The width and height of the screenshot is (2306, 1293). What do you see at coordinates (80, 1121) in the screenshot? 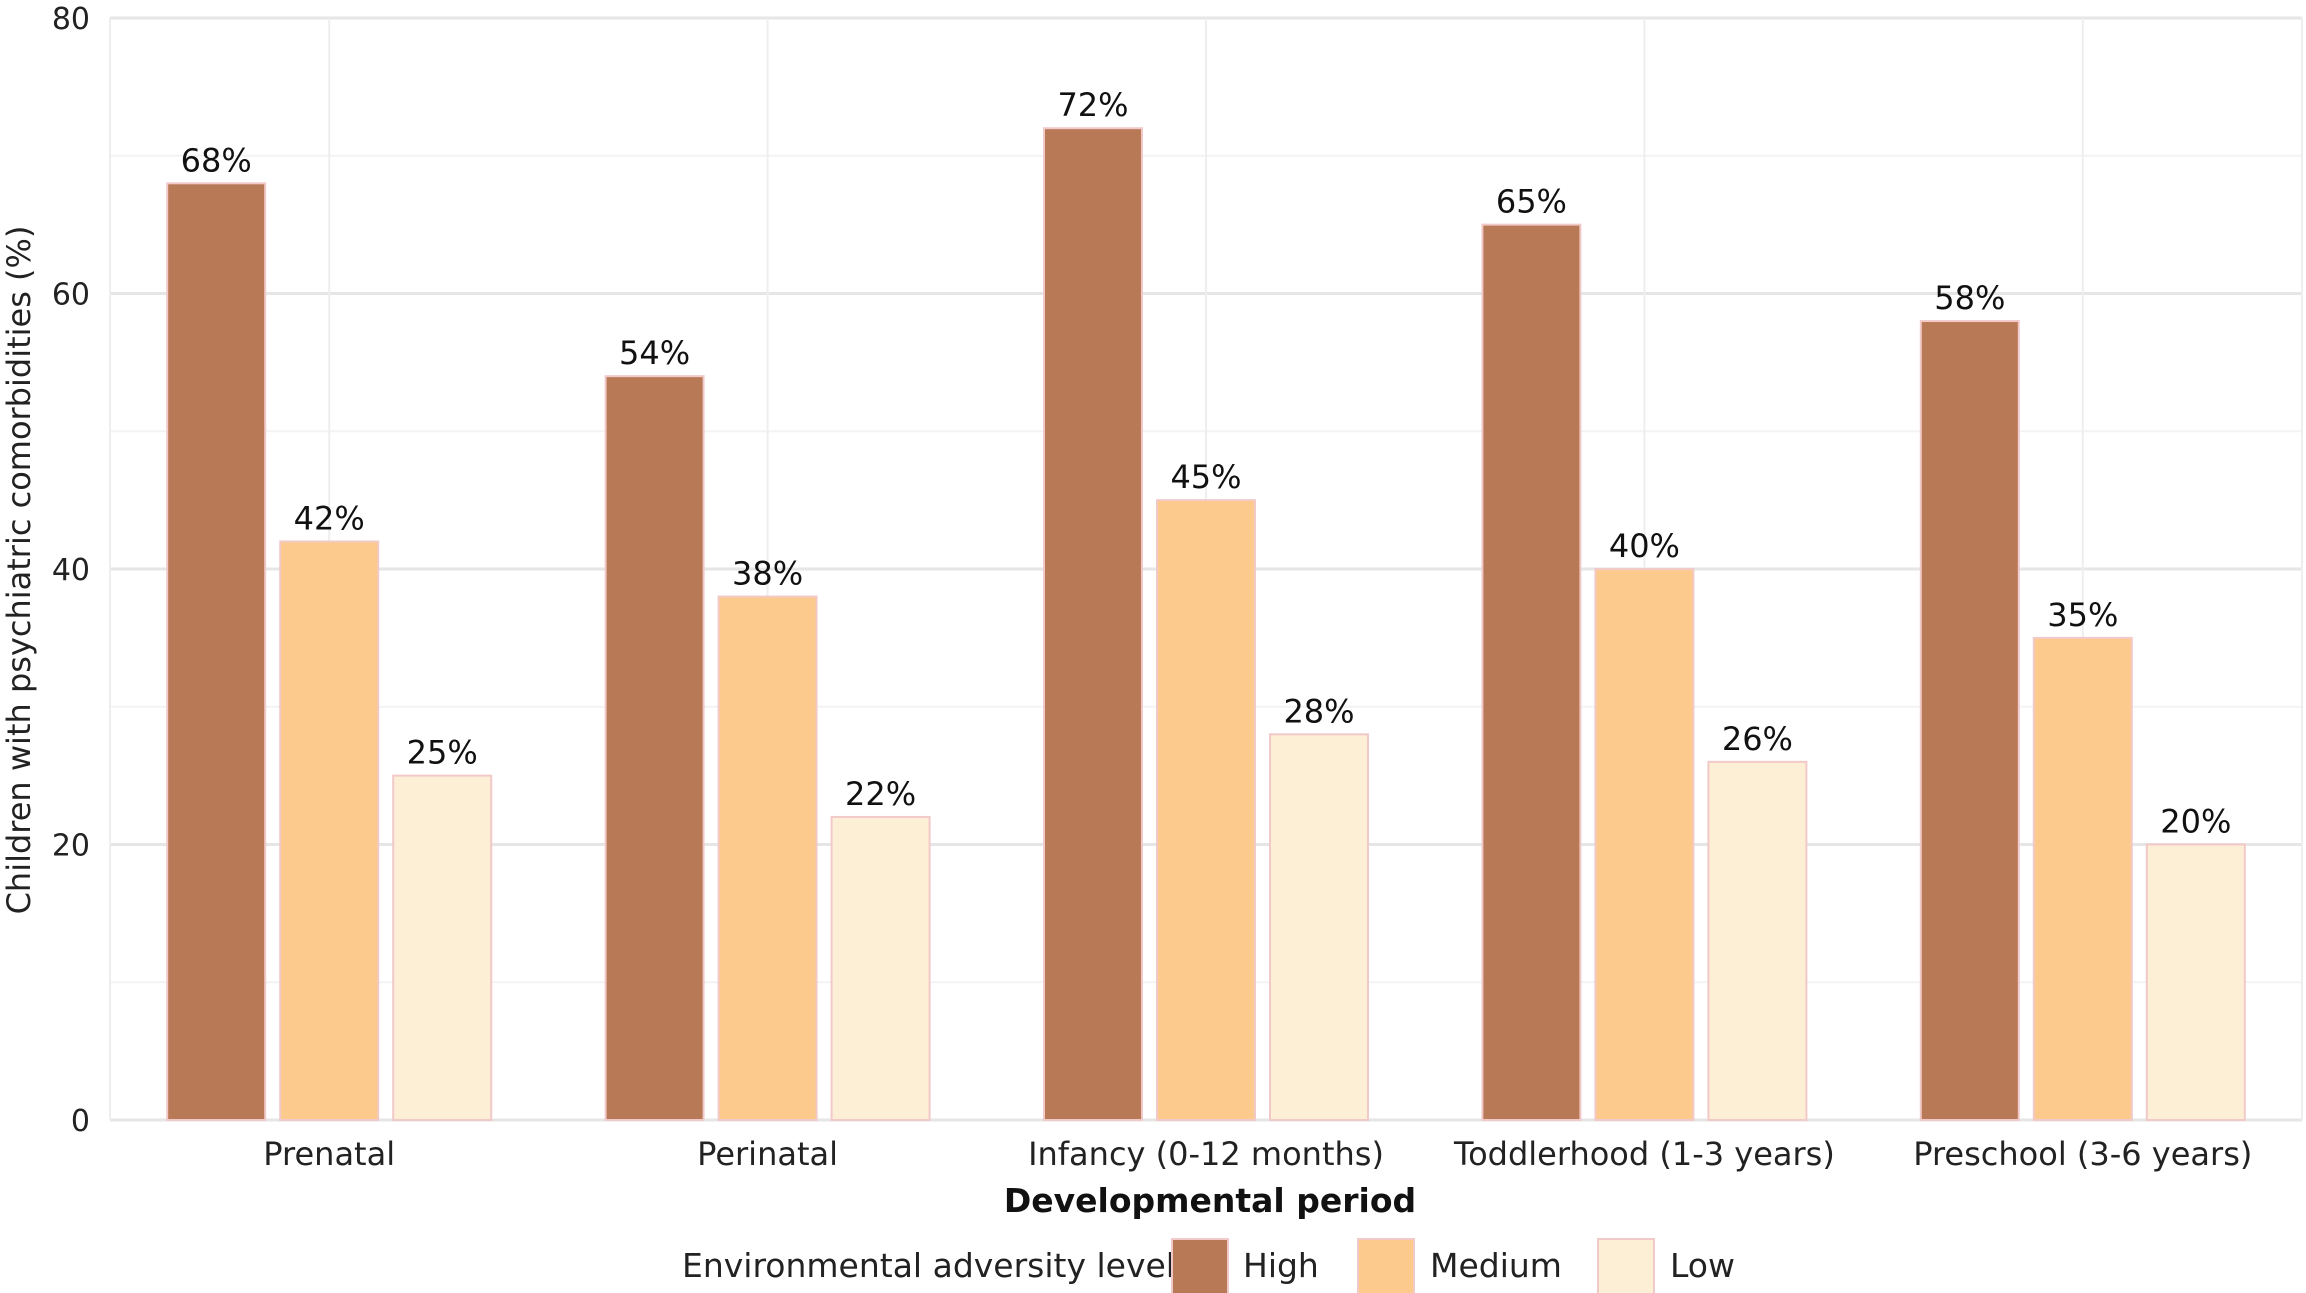
I see `y-tick-label: 0` at bounding box center [80, 1121].